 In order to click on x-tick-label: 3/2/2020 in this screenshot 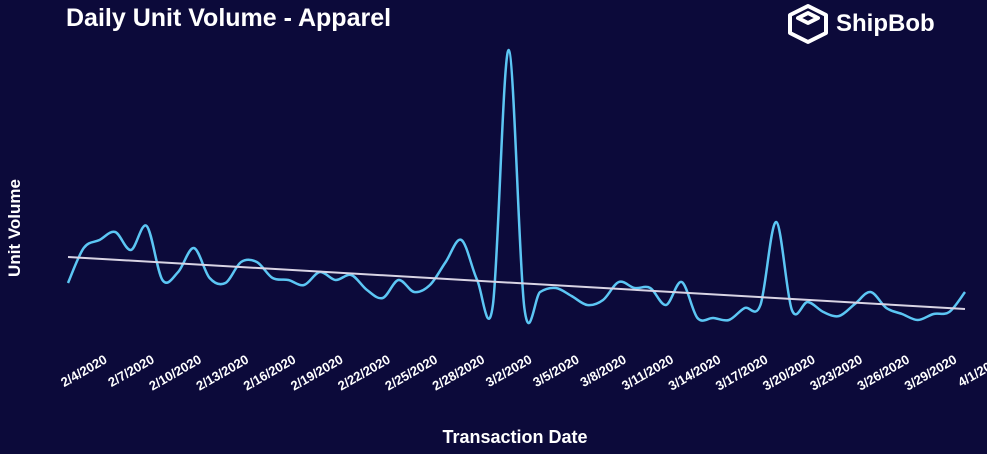, I will do `click(508, 371)`.